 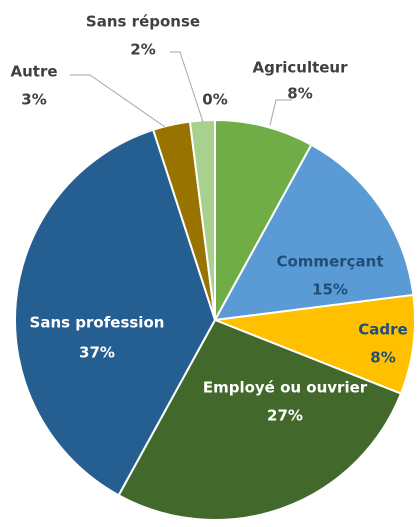 I want to click on slice-value-label: 3%, so click(x=33, y=100).